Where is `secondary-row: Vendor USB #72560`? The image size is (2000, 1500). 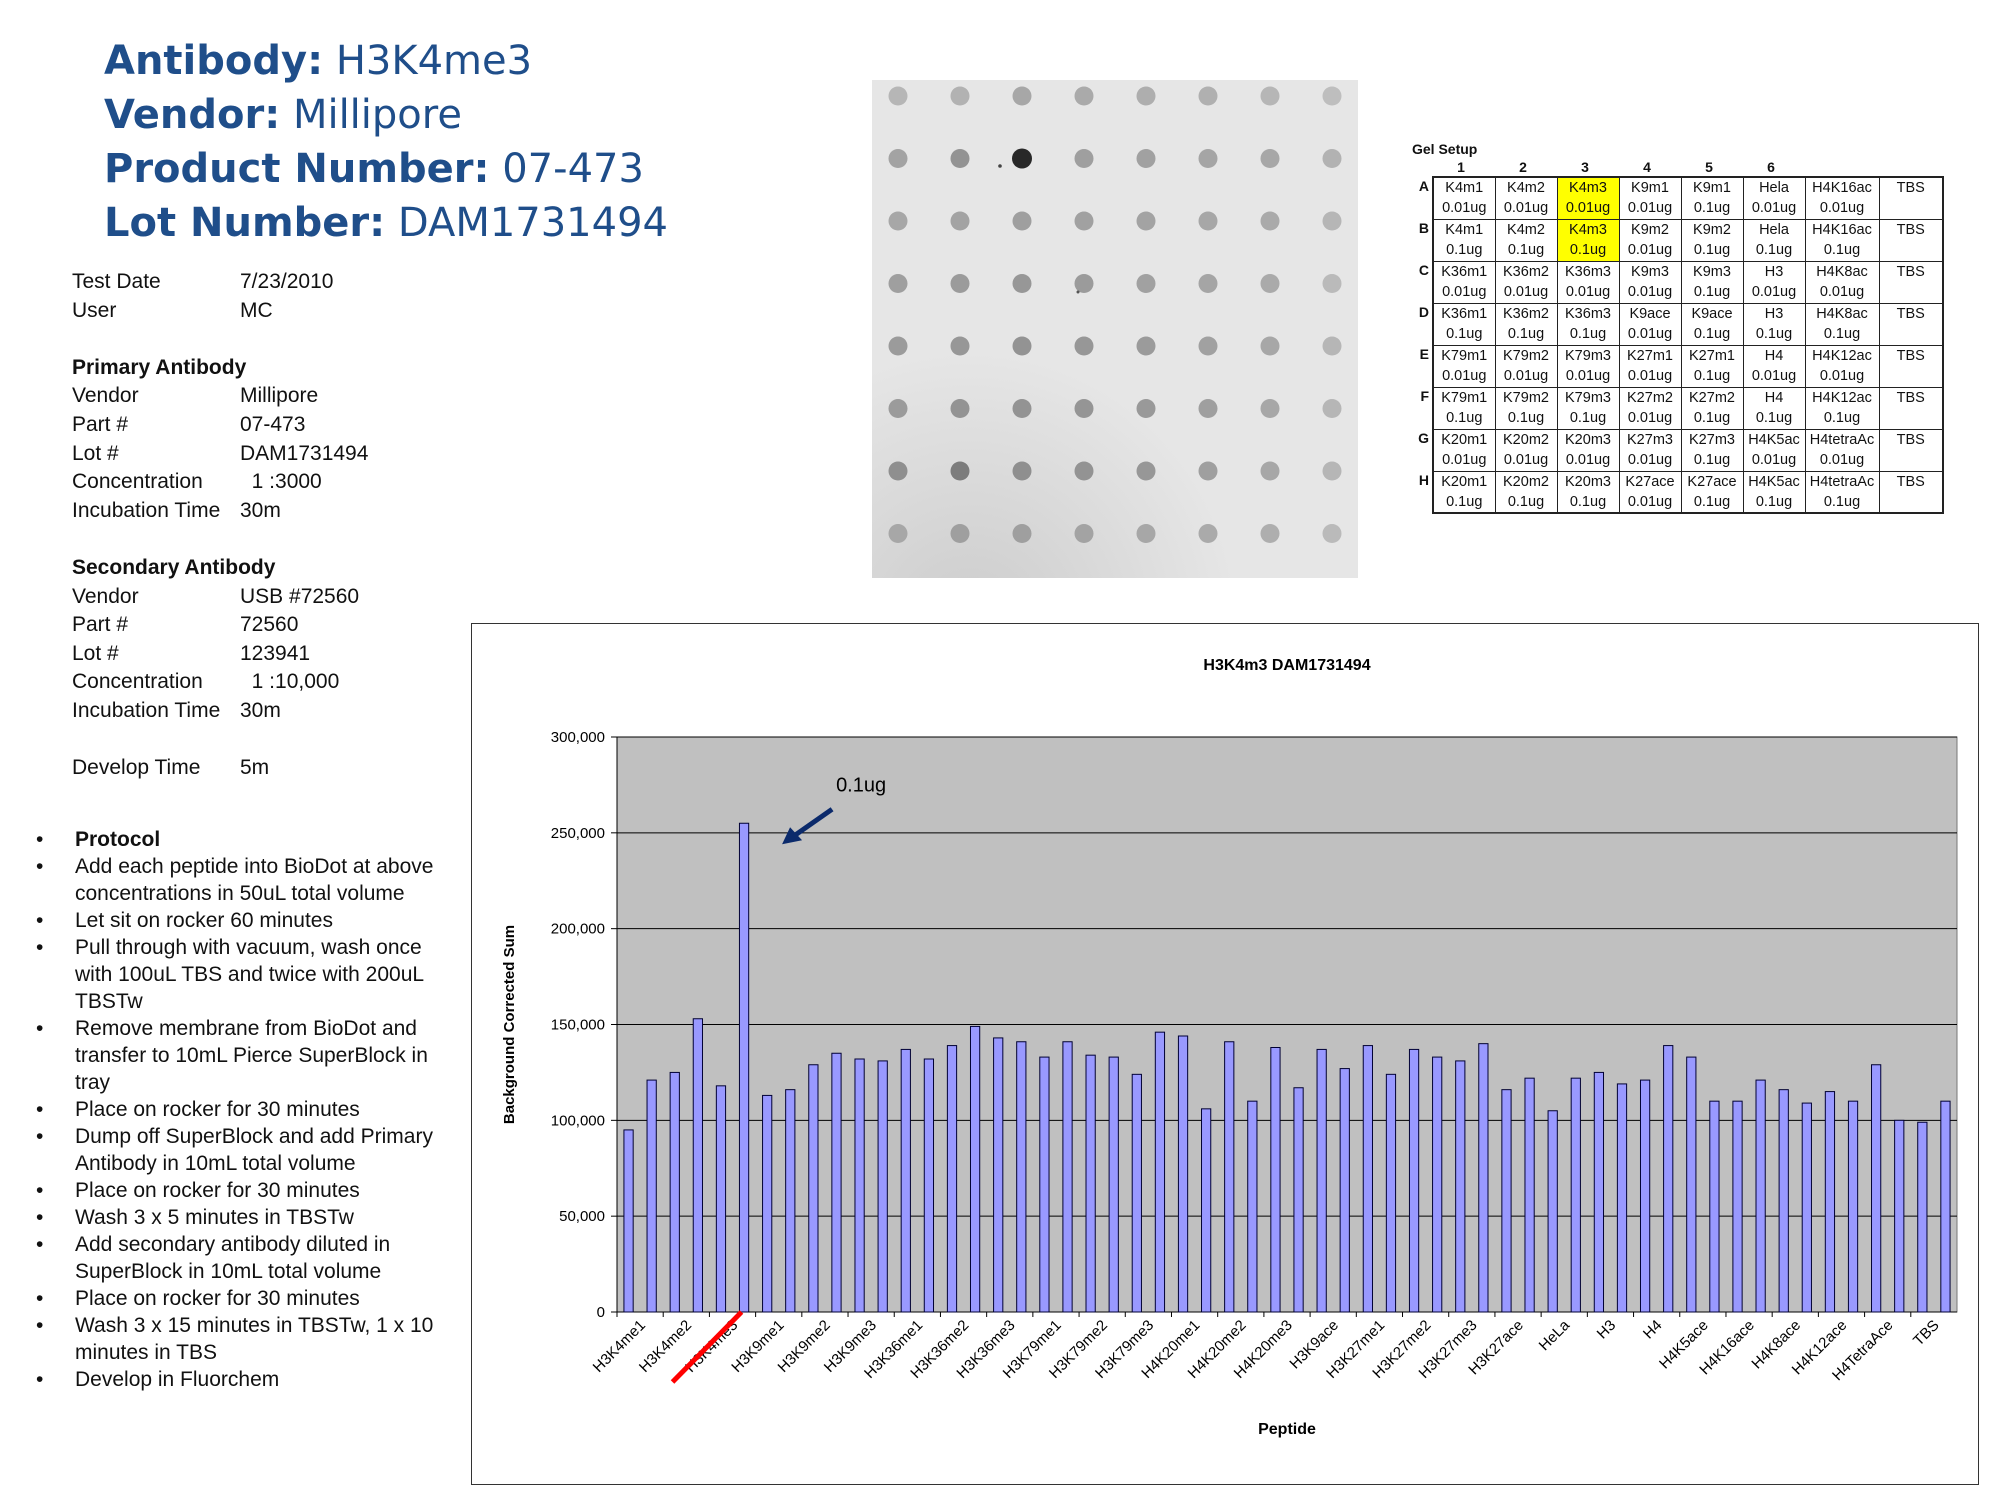 secondary-row: Vendor USB #72560 is located at coordinates (220, 597).